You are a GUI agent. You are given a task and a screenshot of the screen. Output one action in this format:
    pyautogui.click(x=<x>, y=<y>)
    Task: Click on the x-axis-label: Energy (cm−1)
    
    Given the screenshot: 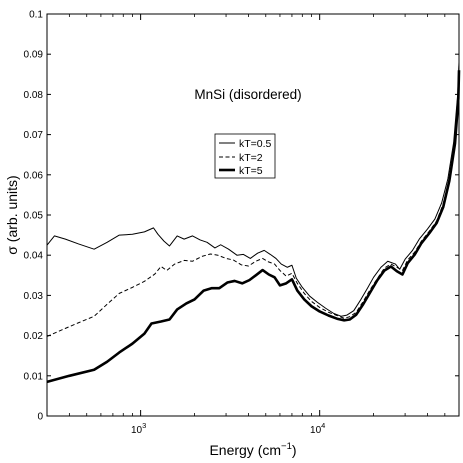 What is the action you would take?
    pyautogui.click(x=252, y=449)
    